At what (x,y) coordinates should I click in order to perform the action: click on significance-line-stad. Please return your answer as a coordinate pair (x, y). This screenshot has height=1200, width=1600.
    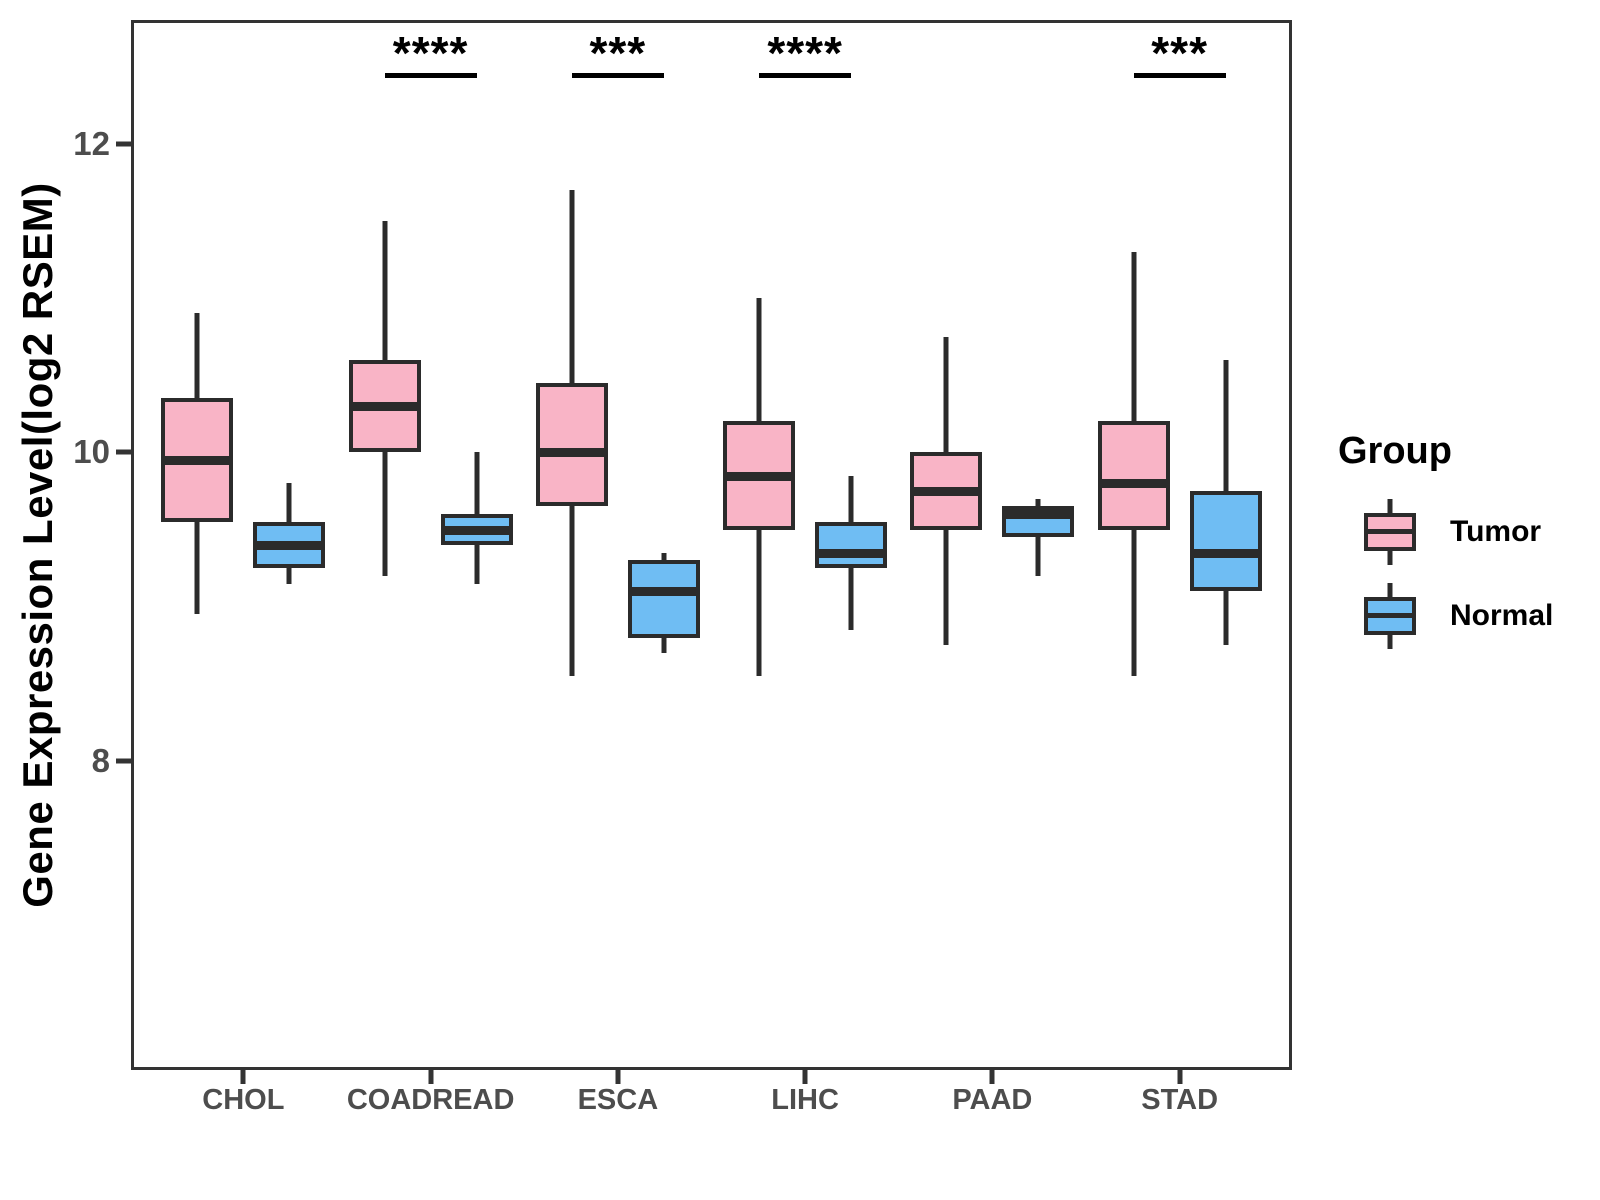
    Looking at the image, I should click on (1179, 75).